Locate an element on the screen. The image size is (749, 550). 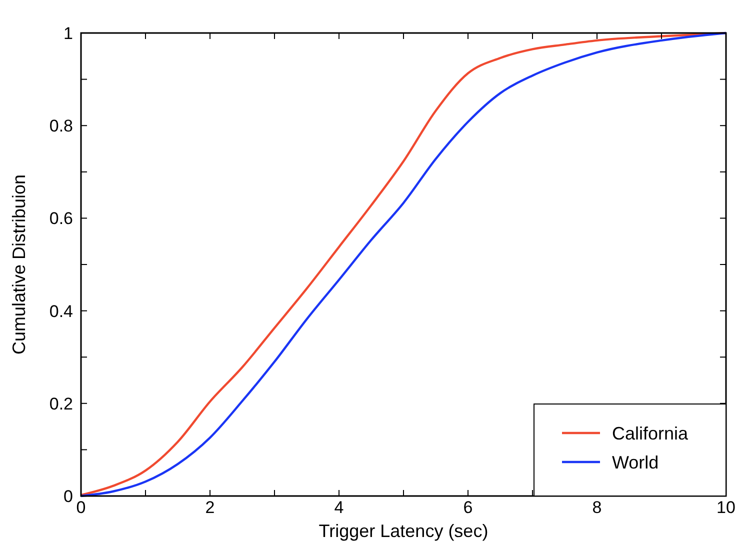
x-tick-label: 6 is located at coordinates (468, 507).